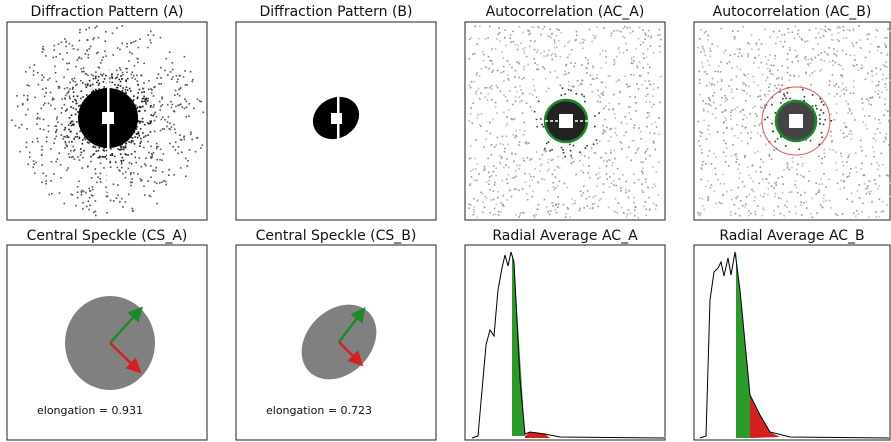 The width and height of the screenshot is (891, 442). I want to click on fill-green, so click(743, 345).